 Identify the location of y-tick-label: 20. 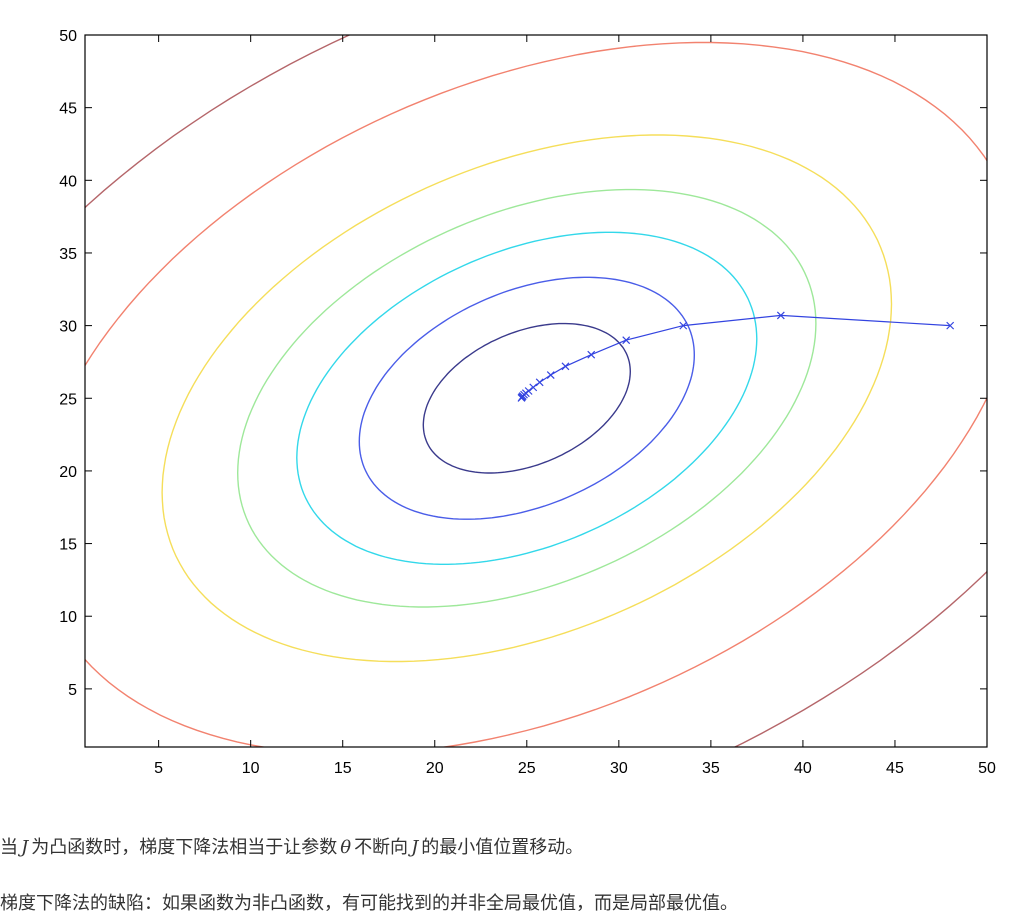
(68, 472).